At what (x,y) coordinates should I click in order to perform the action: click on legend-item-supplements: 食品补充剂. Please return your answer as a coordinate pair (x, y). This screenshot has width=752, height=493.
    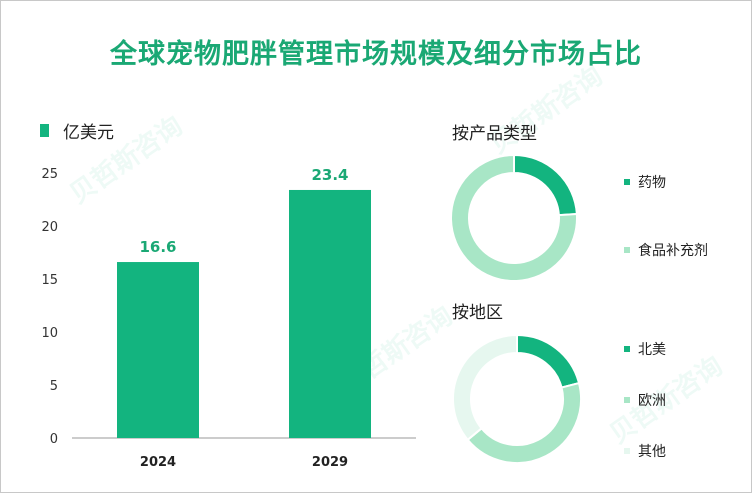
    Looking at the image, I should click on (666, 250).